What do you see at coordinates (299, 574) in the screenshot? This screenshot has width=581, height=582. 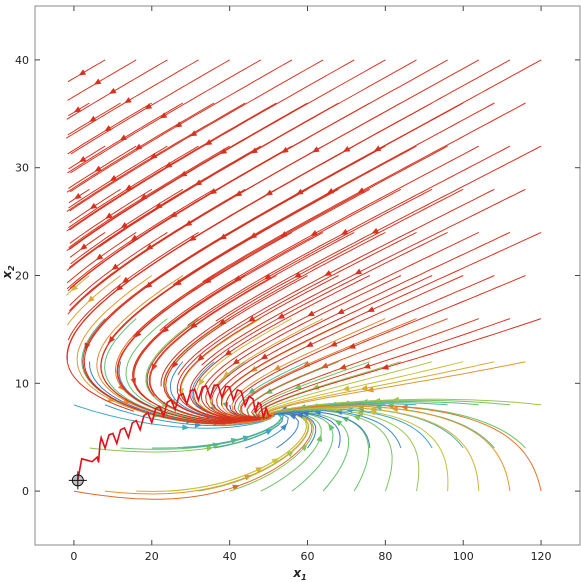 I see `x-axis-label: x1` at bounding box center [299, 574].